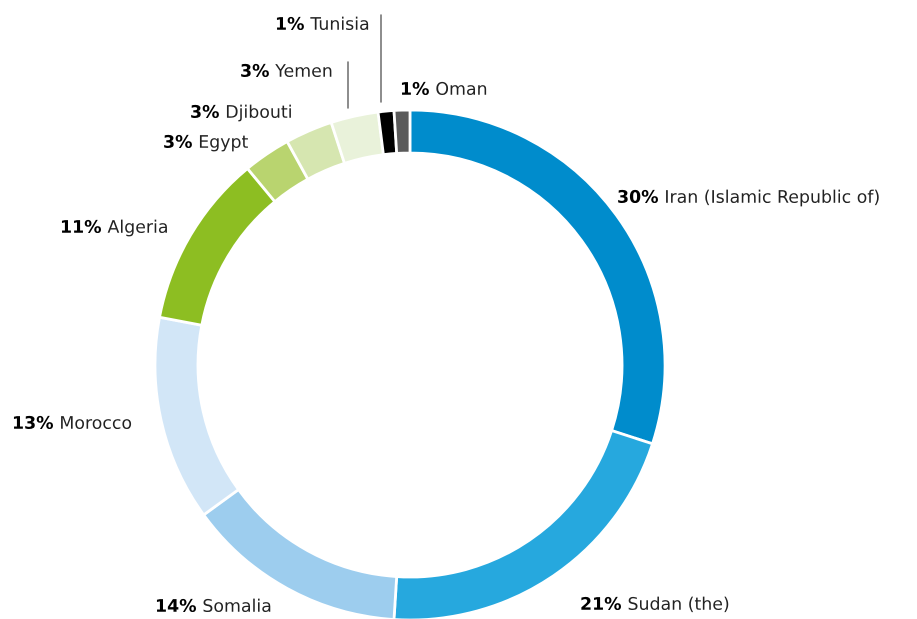  I want to click on slice-label: Yemen, so click(303, 71).